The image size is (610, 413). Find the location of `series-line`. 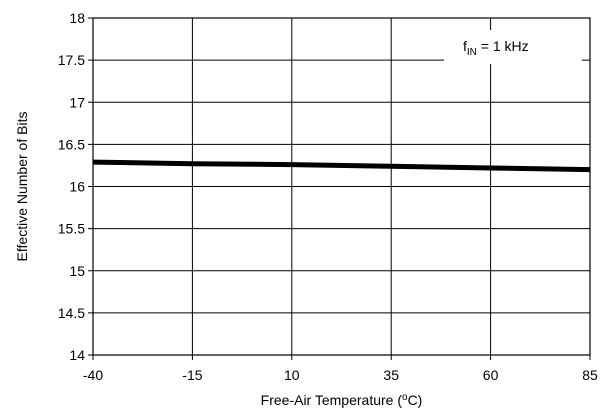

series-line is located at coordinates (341, 166).